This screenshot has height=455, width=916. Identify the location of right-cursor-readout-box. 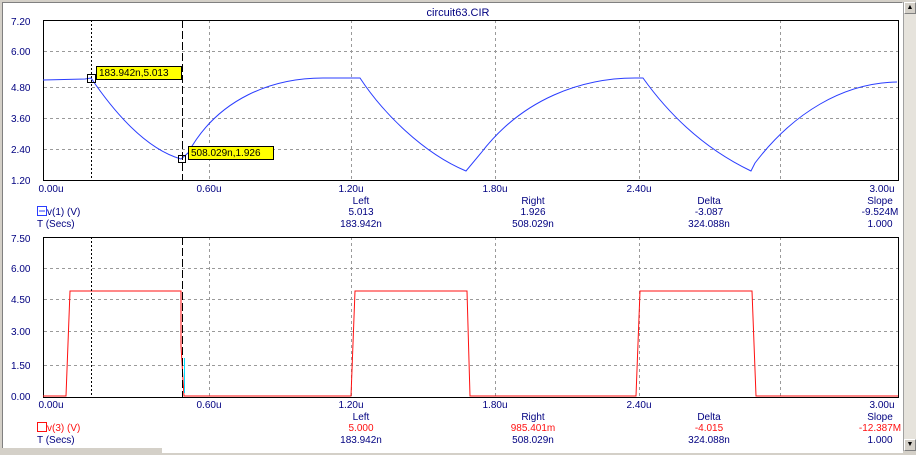
(231, 153).